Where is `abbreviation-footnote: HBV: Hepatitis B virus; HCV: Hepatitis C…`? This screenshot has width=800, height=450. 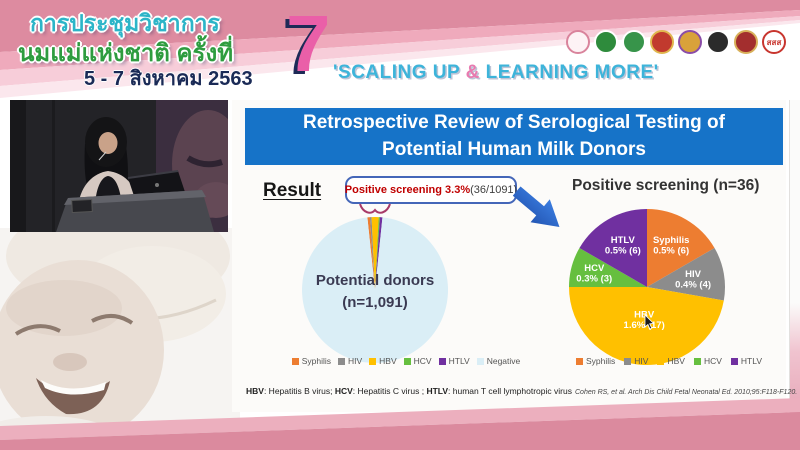 abbreviation-footnote: HBV: Hepatitis B virus; HCV: Hepatitis C… is located at coordinates (409, 391).